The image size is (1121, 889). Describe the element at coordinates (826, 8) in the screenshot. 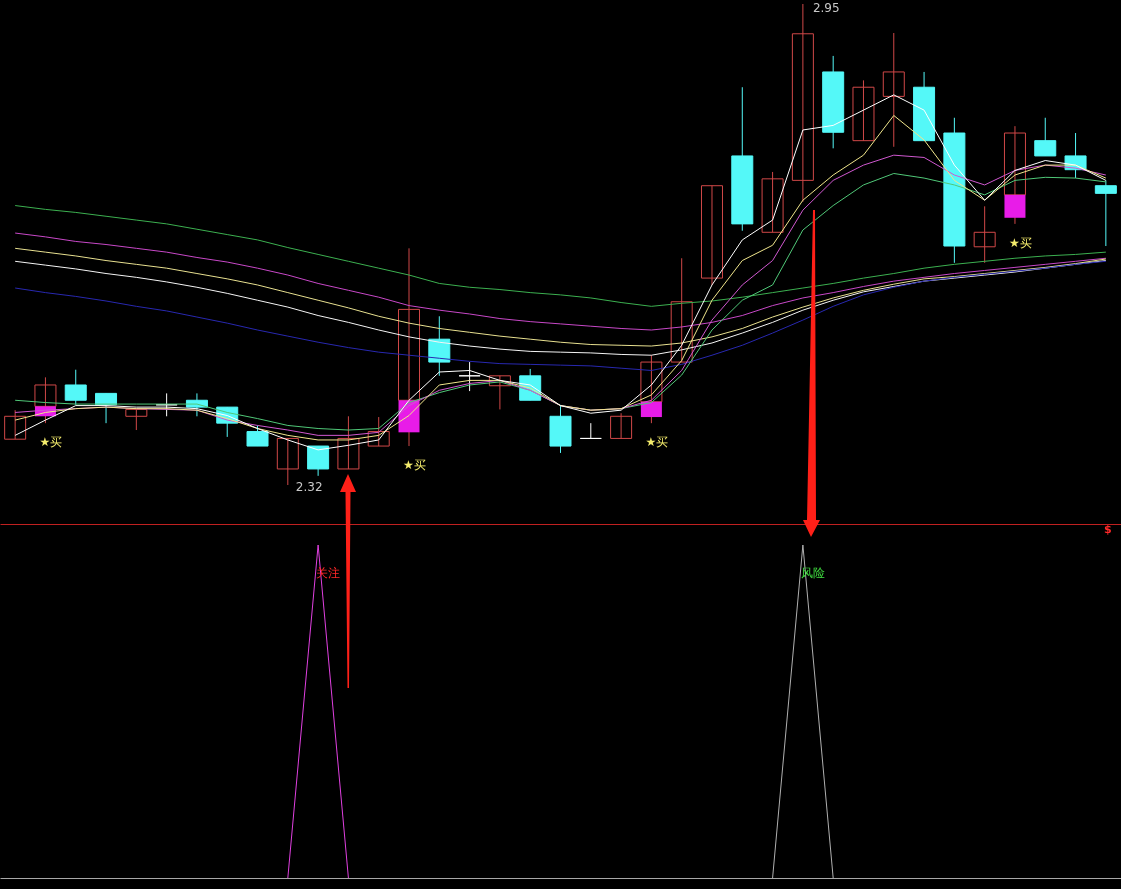

I see `annotation: 2.95` at that location.